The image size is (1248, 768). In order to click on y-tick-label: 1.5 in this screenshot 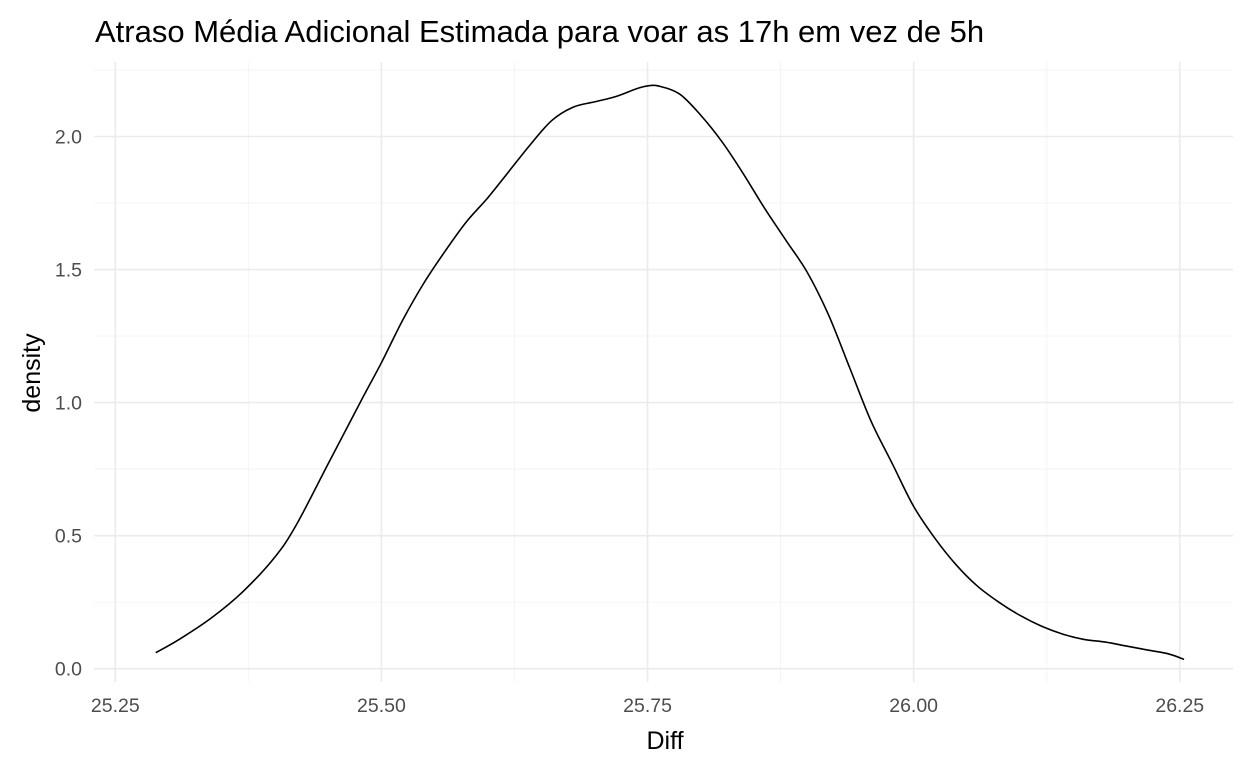, I will do `click(68, 271)`.